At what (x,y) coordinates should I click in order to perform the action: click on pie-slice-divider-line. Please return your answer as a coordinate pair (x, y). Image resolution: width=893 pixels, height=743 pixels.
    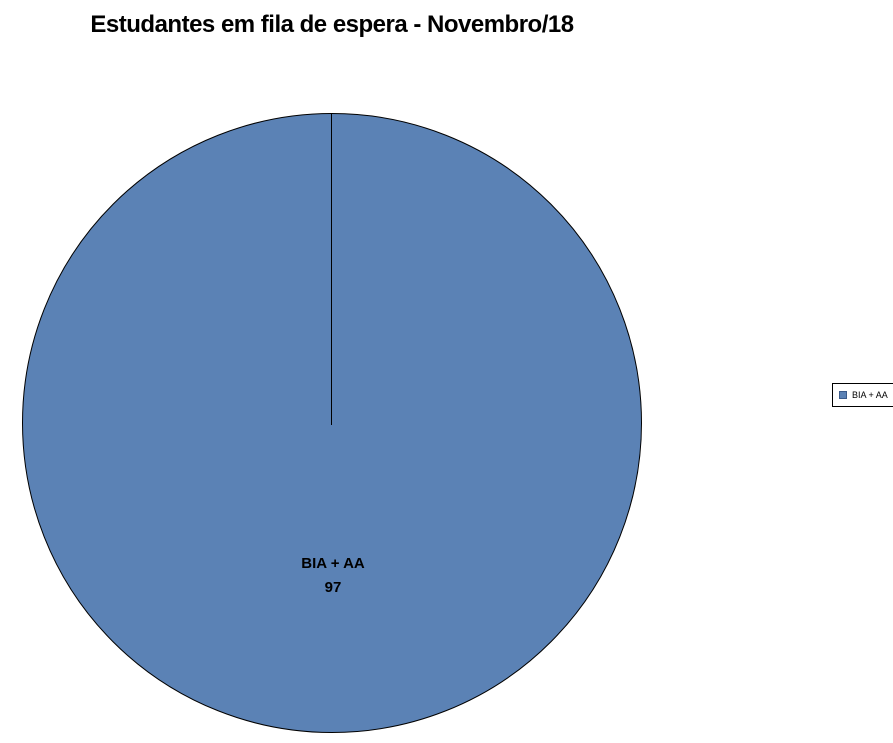
    Looking at the image, I should click on (331, 269).